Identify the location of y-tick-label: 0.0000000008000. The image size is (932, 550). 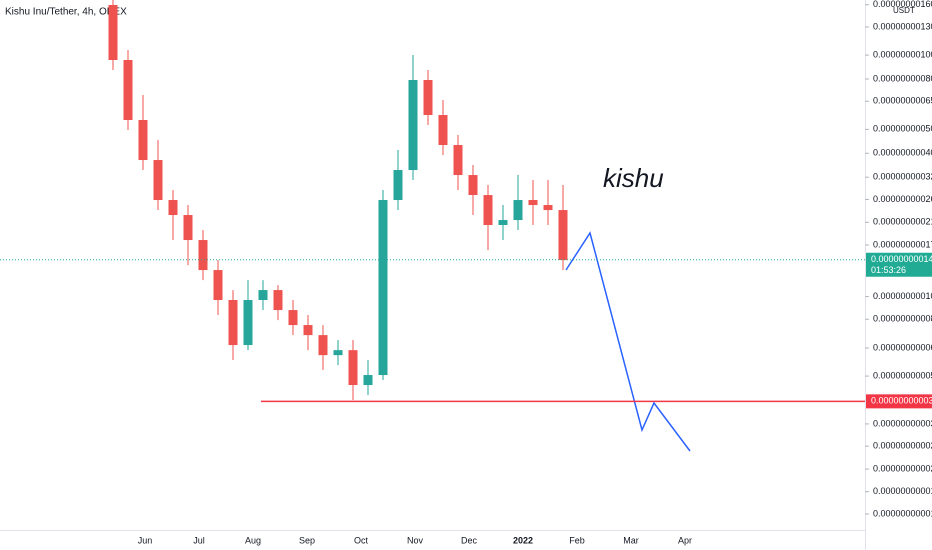
(902, 78).